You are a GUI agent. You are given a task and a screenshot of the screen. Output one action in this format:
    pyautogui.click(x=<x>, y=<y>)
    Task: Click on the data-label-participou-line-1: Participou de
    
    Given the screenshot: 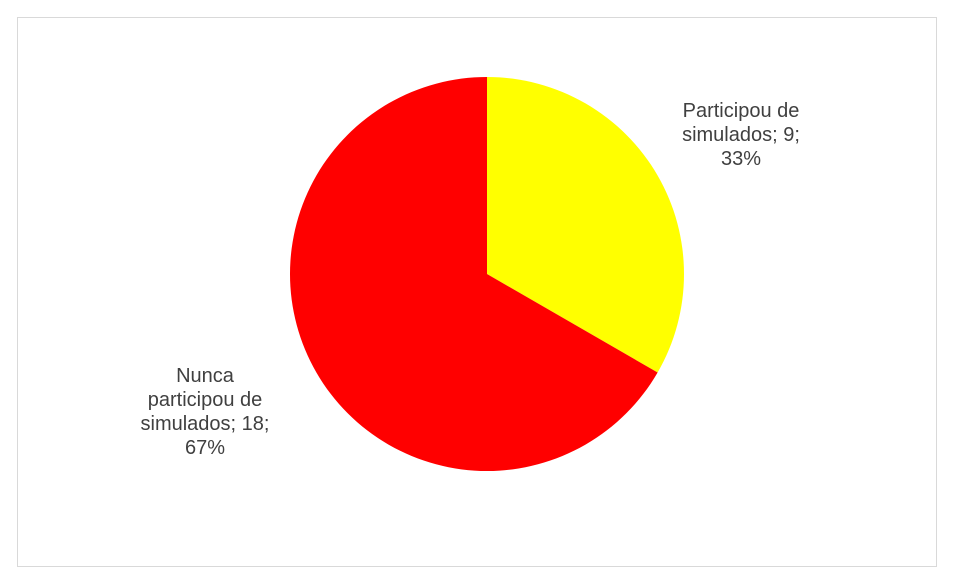 What is the action you would take?
    pyautogui.click(x=741, y=111)
    